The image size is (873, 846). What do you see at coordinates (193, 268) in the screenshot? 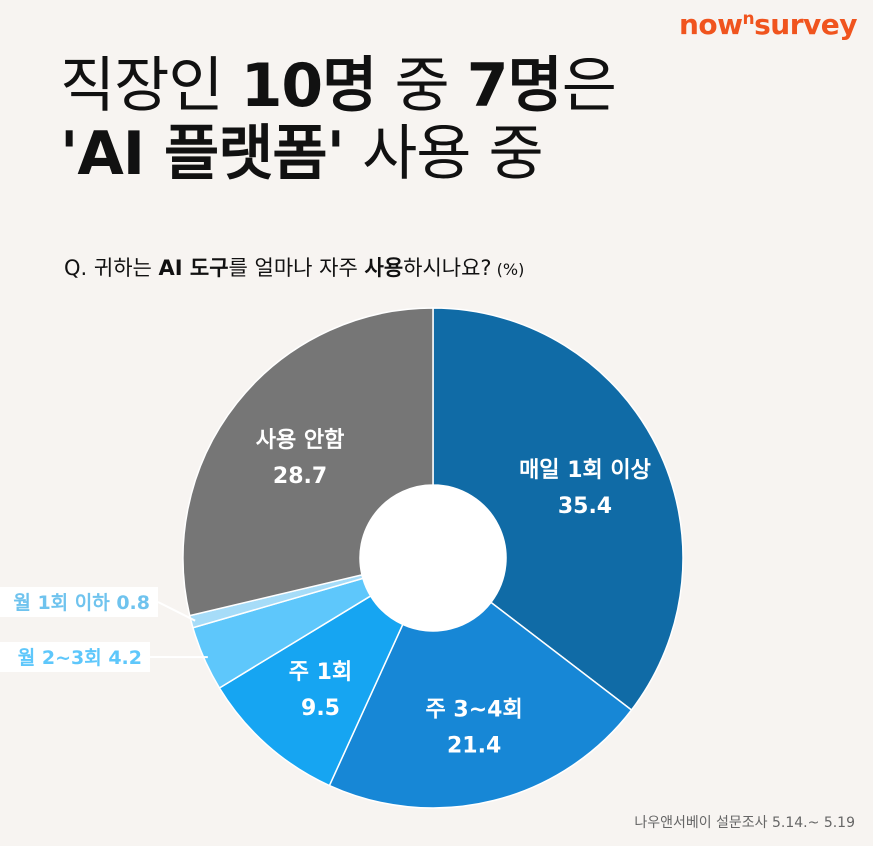
I see `question-emphasis: AI 도구` at bounding box center [193, 268].